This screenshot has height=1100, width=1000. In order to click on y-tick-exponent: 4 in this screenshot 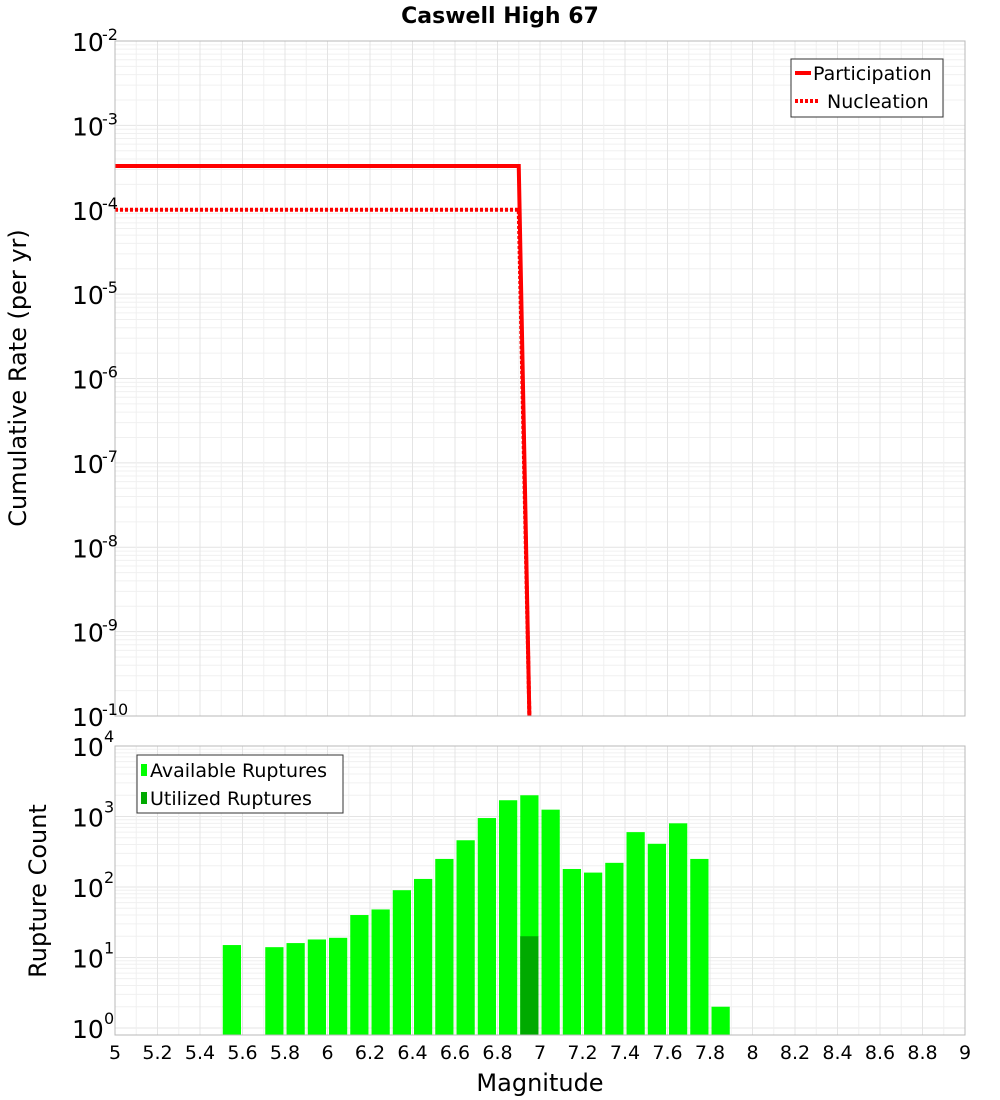, I will do `click(109, 736)`.